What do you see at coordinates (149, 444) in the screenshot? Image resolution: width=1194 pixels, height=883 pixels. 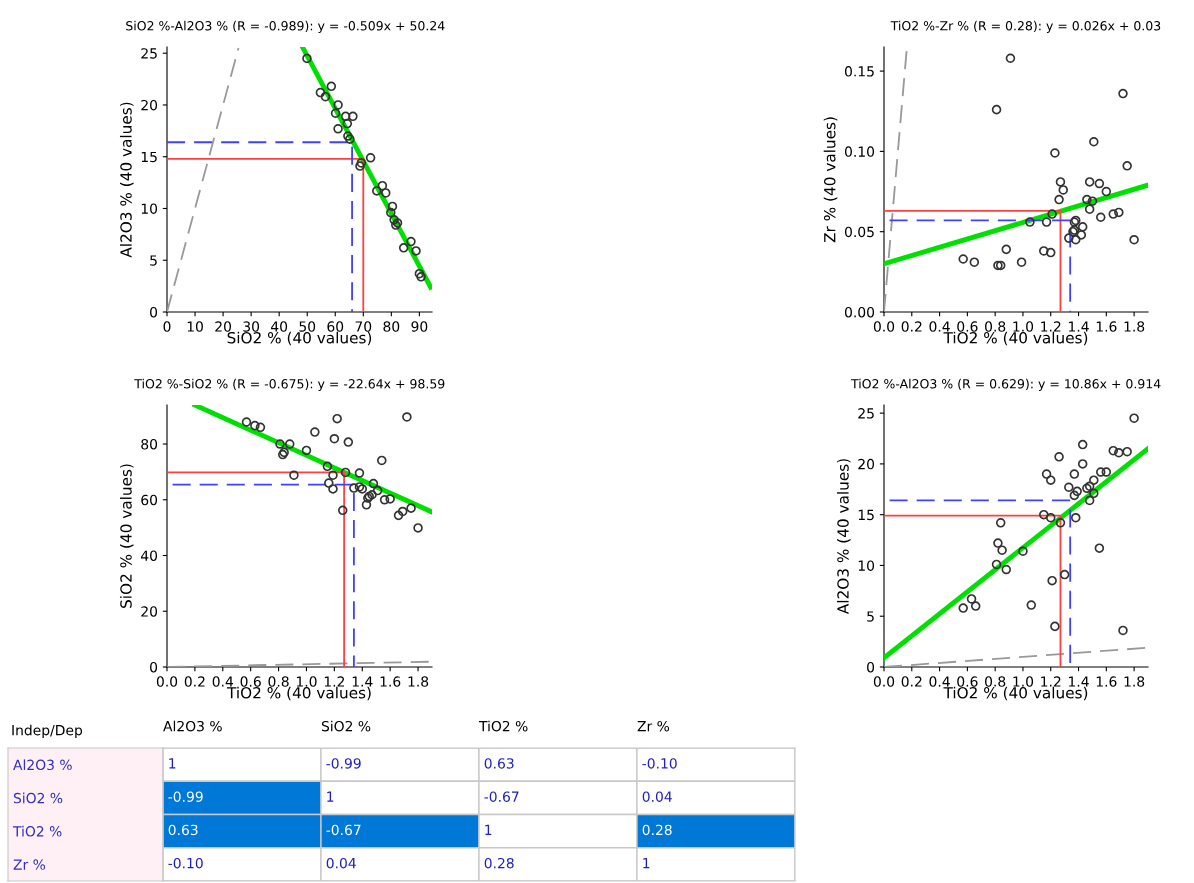 I see `y-tick-label: 80` at bounding box center [149, 444].